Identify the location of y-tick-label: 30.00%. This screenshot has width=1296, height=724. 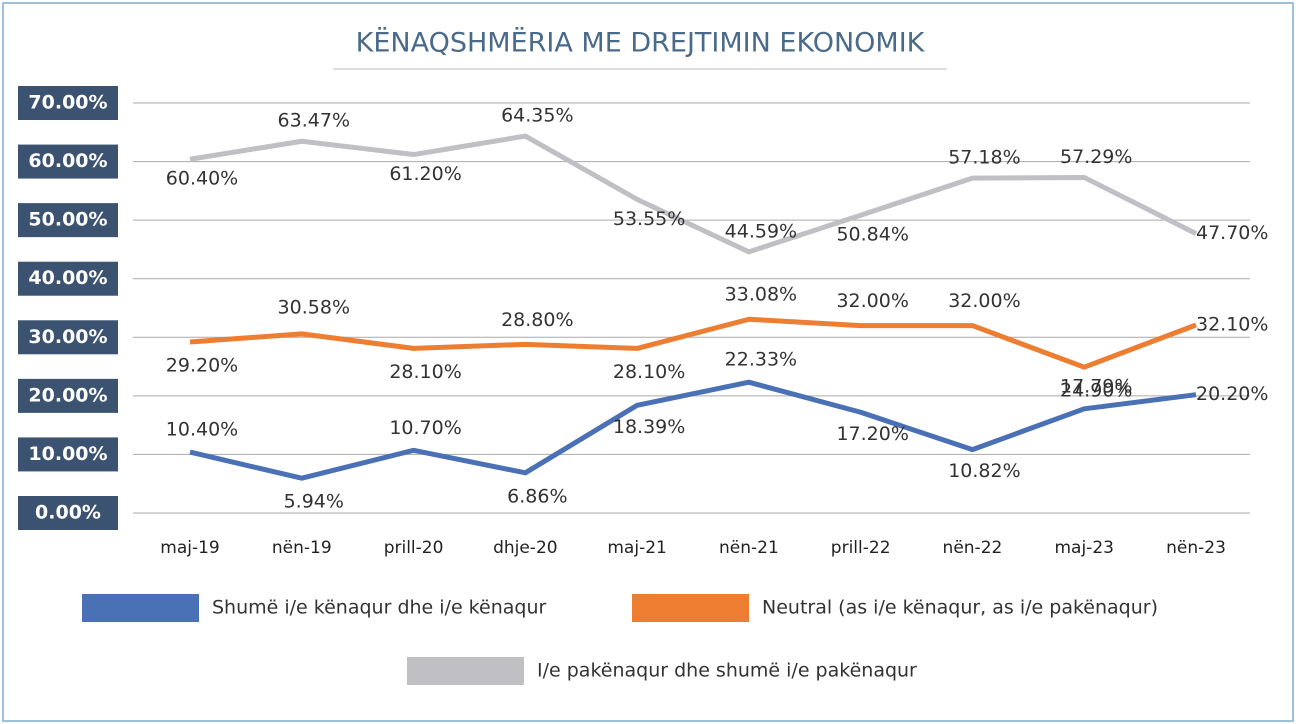
(67, 337).